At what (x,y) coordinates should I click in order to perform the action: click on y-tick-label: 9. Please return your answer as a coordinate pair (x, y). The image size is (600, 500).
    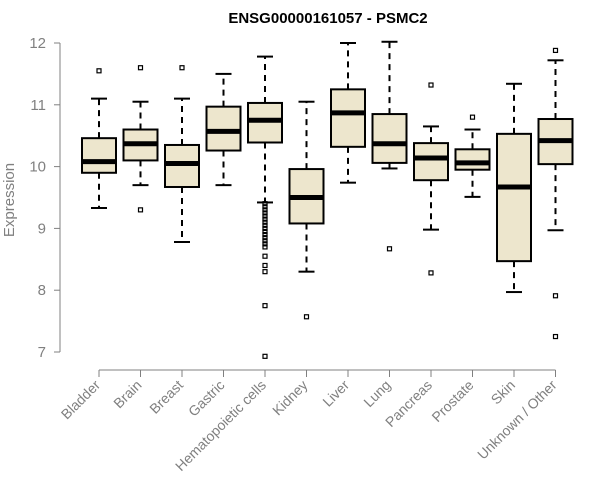
    Looking at the image, I should click on (42, 228).